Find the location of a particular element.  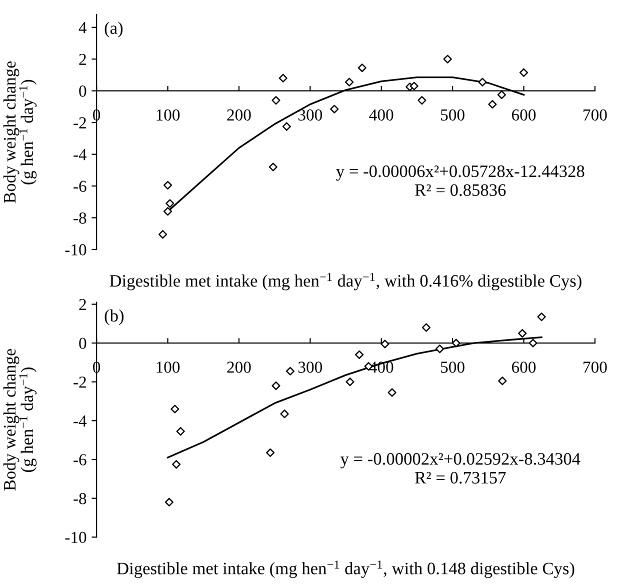

annotation: (b) is located at coordinates (114, 317).